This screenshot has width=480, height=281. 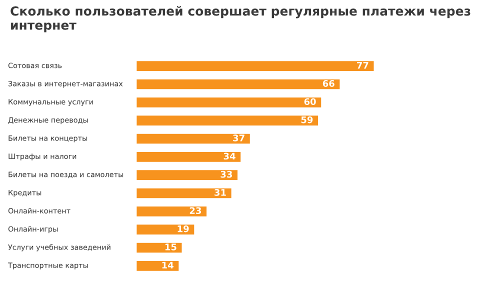 What do you see at coordinates (307, 120) in the screenshot?
I see `data-label: 59` at bounding box center [307, 120].